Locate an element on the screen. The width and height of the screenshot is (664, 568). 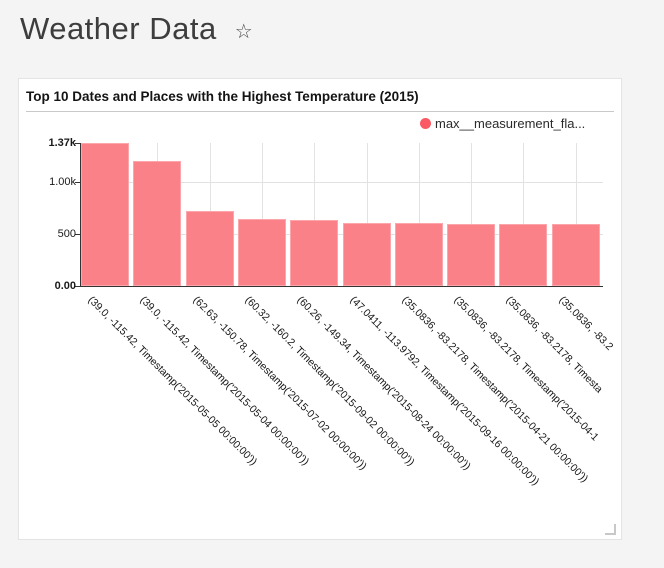
page-header: Weather Data ☆ is located at coordinates (136, 28).